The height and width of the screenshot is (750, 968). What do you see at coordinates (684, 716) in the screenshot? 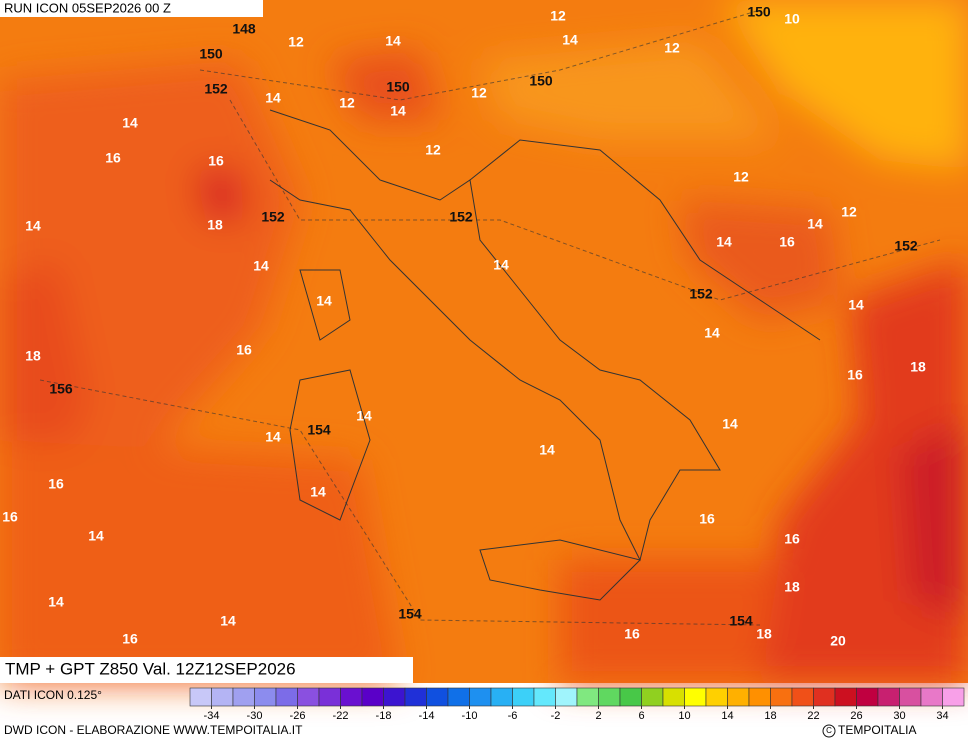
I see `colorbar-tick-label: 10` at bounding box center [684, 716].